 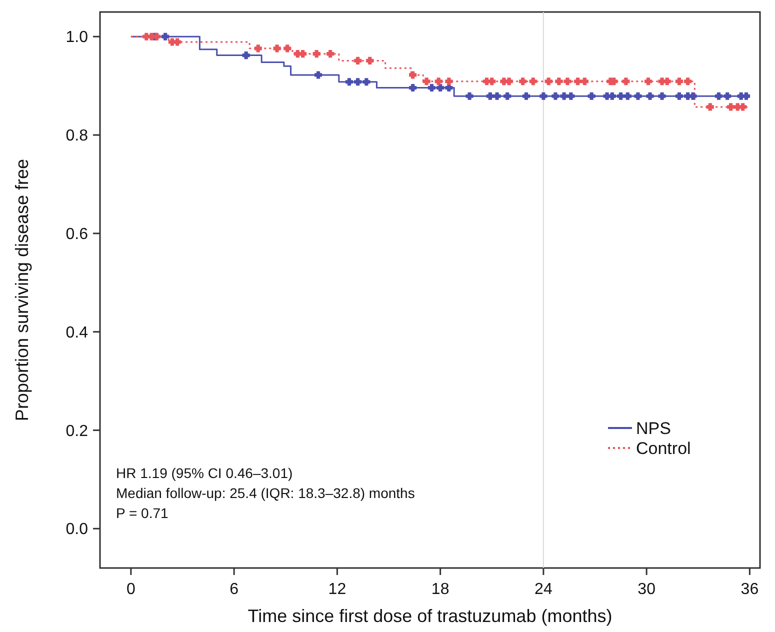 What do you see at coordinates (77, 431) in the screenshot?
I see `y-tick-label: 0.2` at bounding box center [77, 431].